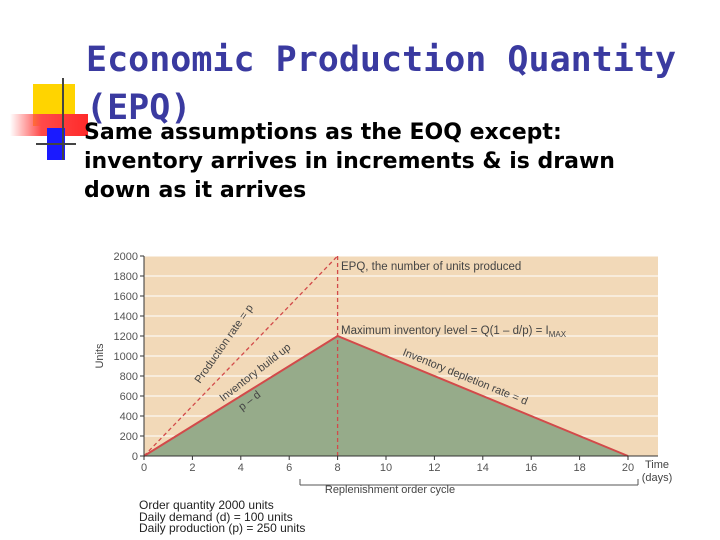 This screenshot has width=720, height=540. What do you see at coordinates (126, 257) in the screenshot?
I see `y-tick-label-2000: 2000` at bounding box center [126, 257].